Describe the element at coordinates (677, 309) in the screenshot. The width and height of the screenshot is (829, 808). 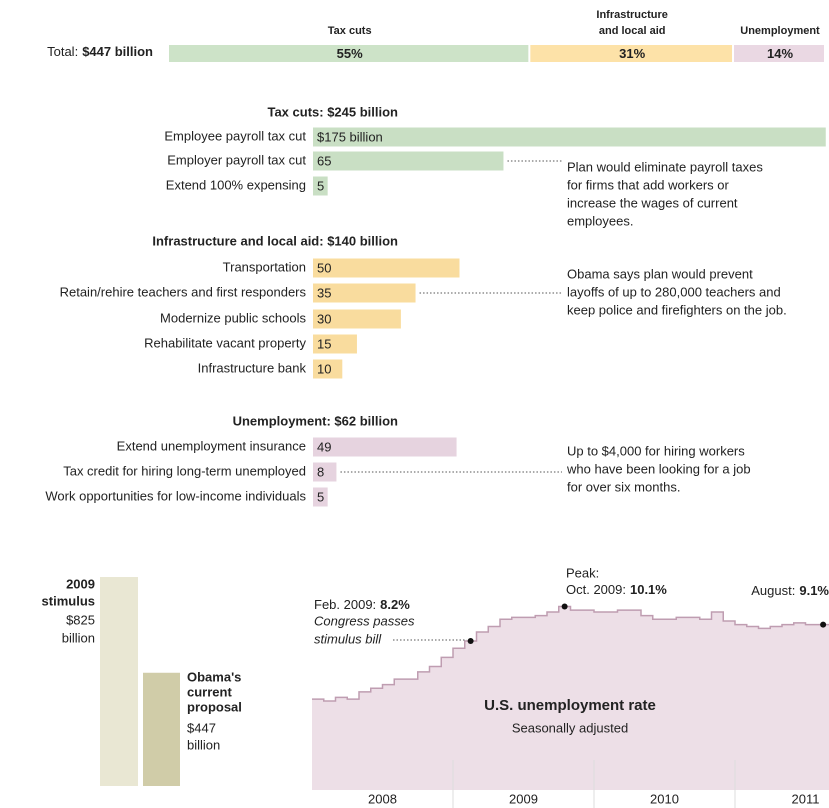
I see `note: keep police and firefighters on the job.` at that location.